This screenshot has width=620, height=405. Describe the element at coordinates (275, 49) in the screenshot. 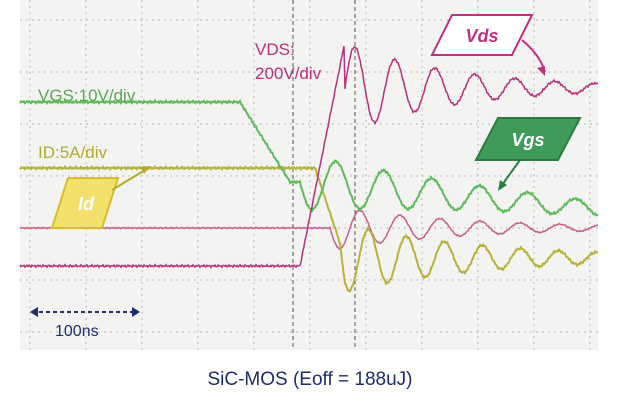

I see `vds-scale-label: VDS:` at that location.